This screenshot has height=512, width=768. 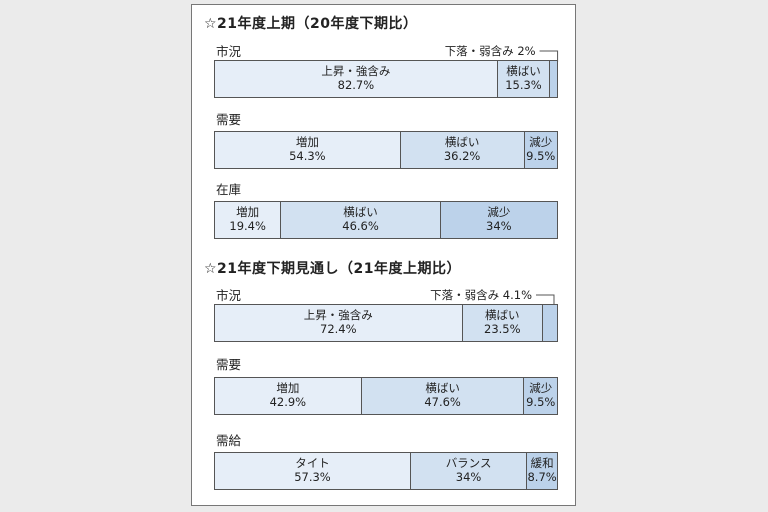 What do you see at coordinates (288, 402) in the screenshot?
I see `segment-value: 42.9%` at bounding box center [288, 402].